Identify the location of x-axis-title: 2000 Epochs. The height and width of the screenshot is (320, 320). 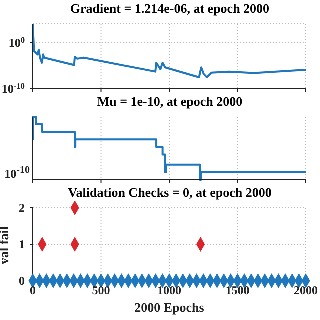
(169, 307).